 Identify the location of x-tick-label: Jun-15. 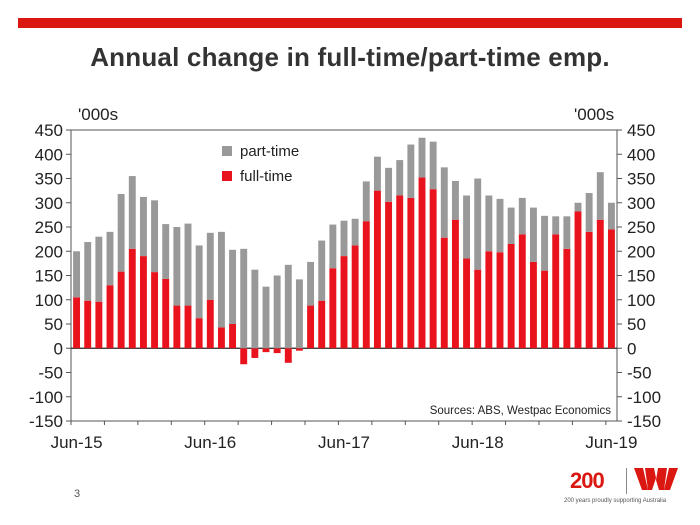
(77, 442).